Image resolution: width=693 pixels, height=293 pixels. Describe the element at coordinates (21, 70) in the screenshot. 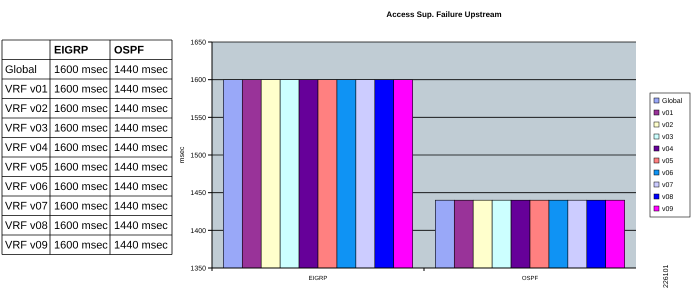

I see `category-label: Global` at that location.